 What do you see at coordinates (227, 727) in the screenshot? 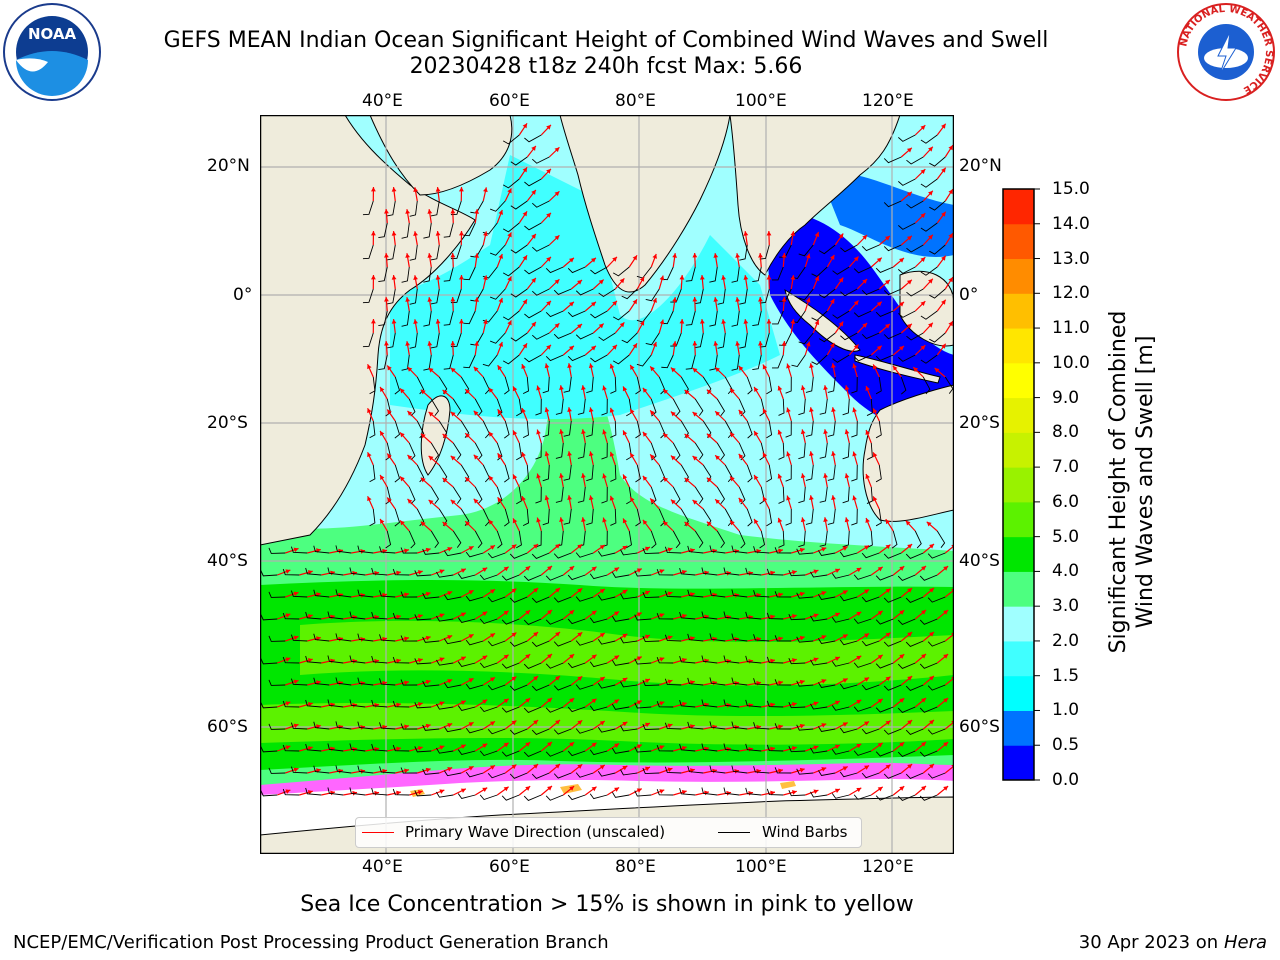
I see `left-tick-60s: 60°S` at bounding box center [227, 727].